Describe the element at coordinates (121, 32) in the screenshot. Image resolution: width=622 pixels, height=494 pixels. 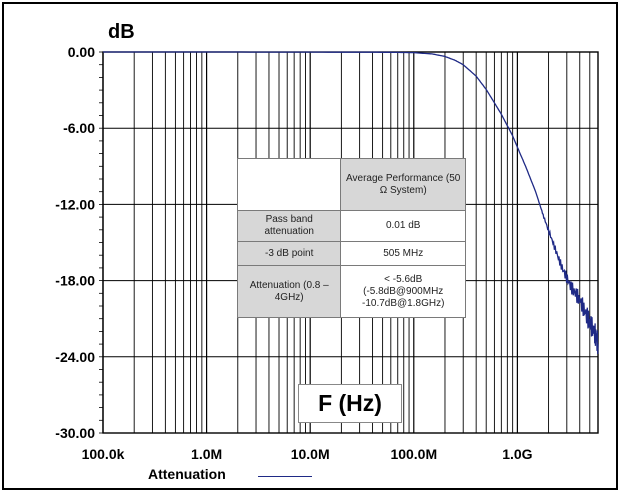
I see `y-unit-label: dB` at that location.